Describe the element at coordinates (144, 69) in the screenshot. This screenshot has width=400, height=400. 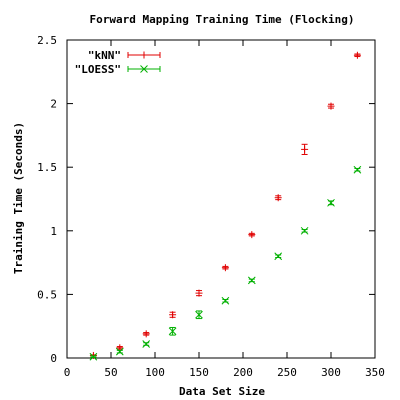
I see `legend-marker-d2` at that location.